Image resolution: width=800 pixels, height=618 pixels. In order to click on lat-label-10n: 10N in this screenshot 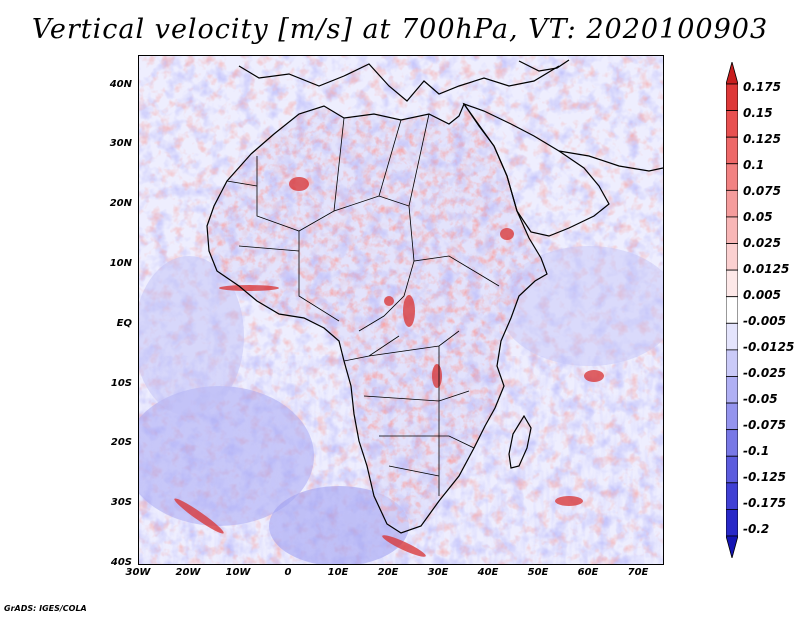, I will do `click(120, 263)`.